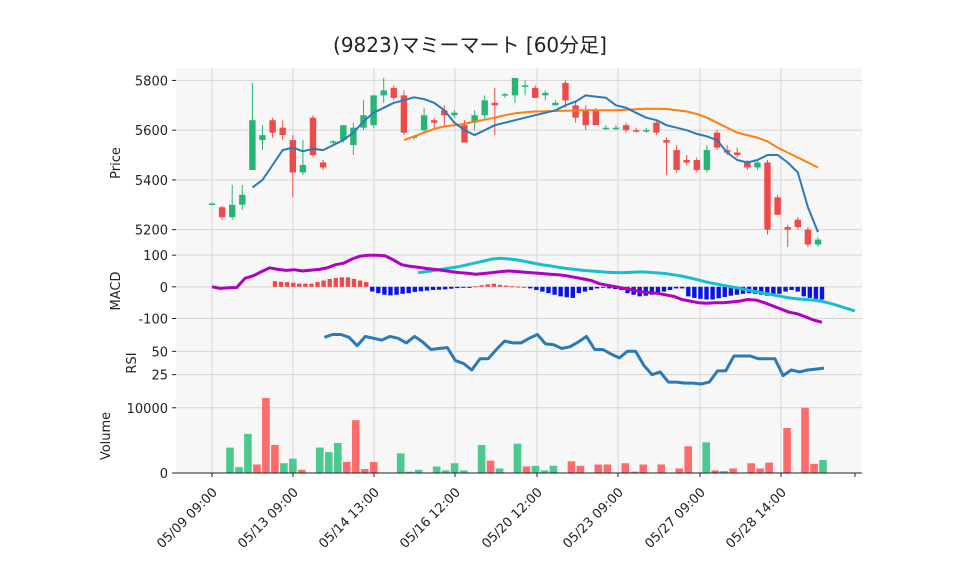 The image size is (958, 579). What do you see at coordinates (116, 291) in the screenshot?
I see `macd-axis-label: MACD` at bounding box center [116, 291].